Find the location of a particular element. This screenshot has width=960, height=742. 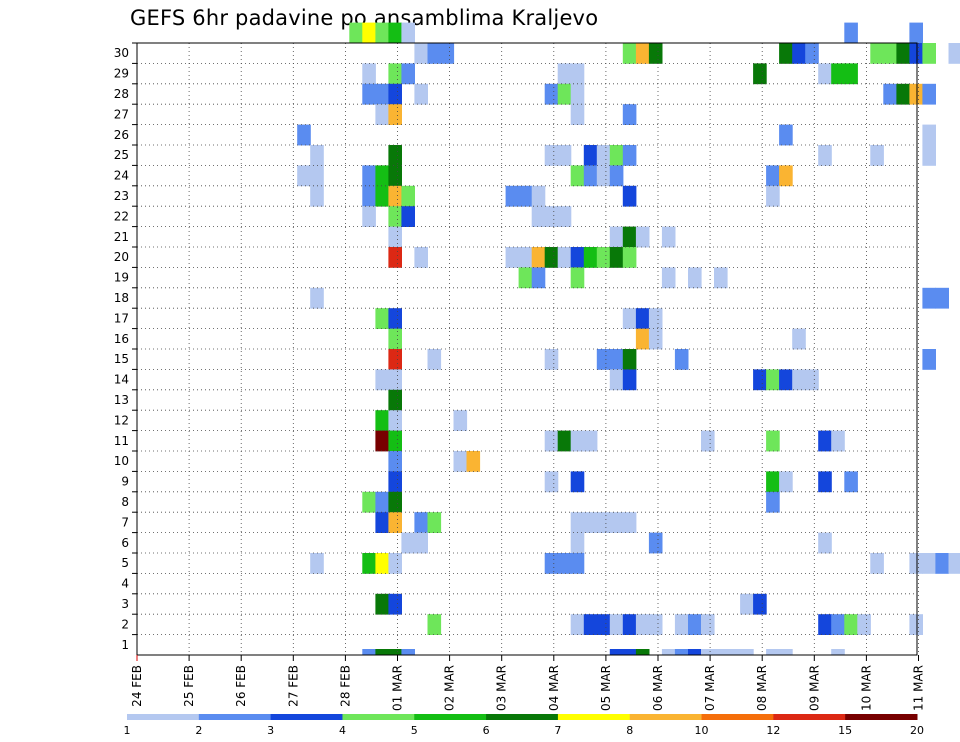

colorbar-label: 10 is located at coordinates (702, 730).